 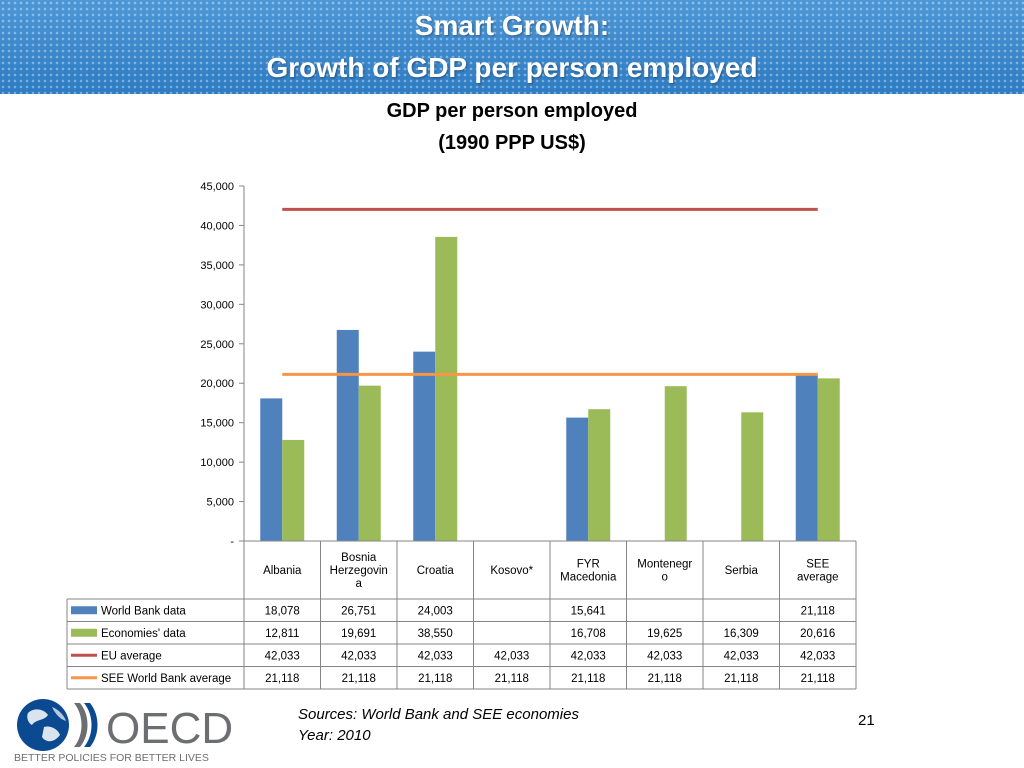 What do you see at coordinates (217, 226) in the screenshot?
I see `y-tick-label: 40,000` at bounding box center [217, 226].